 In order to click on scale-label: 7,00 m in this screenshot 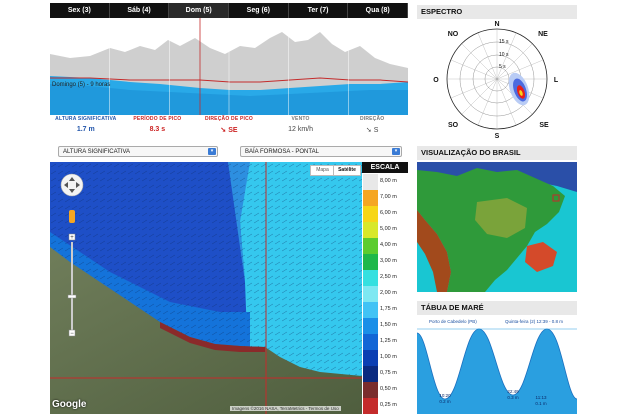, I will do `click(388, 197)`.